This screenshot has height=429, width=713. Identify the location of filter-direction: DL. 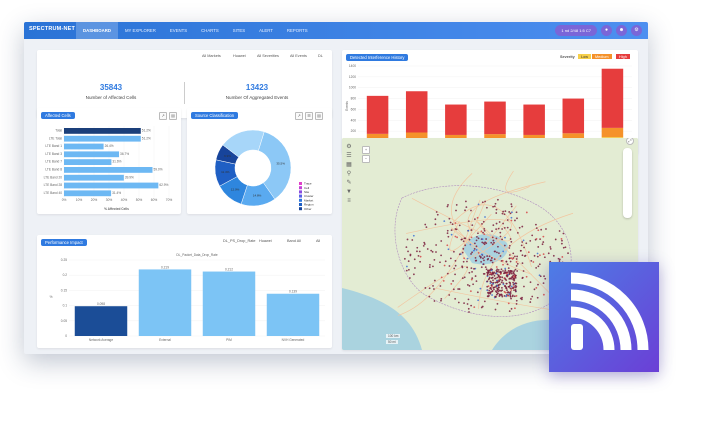
(320, 56).